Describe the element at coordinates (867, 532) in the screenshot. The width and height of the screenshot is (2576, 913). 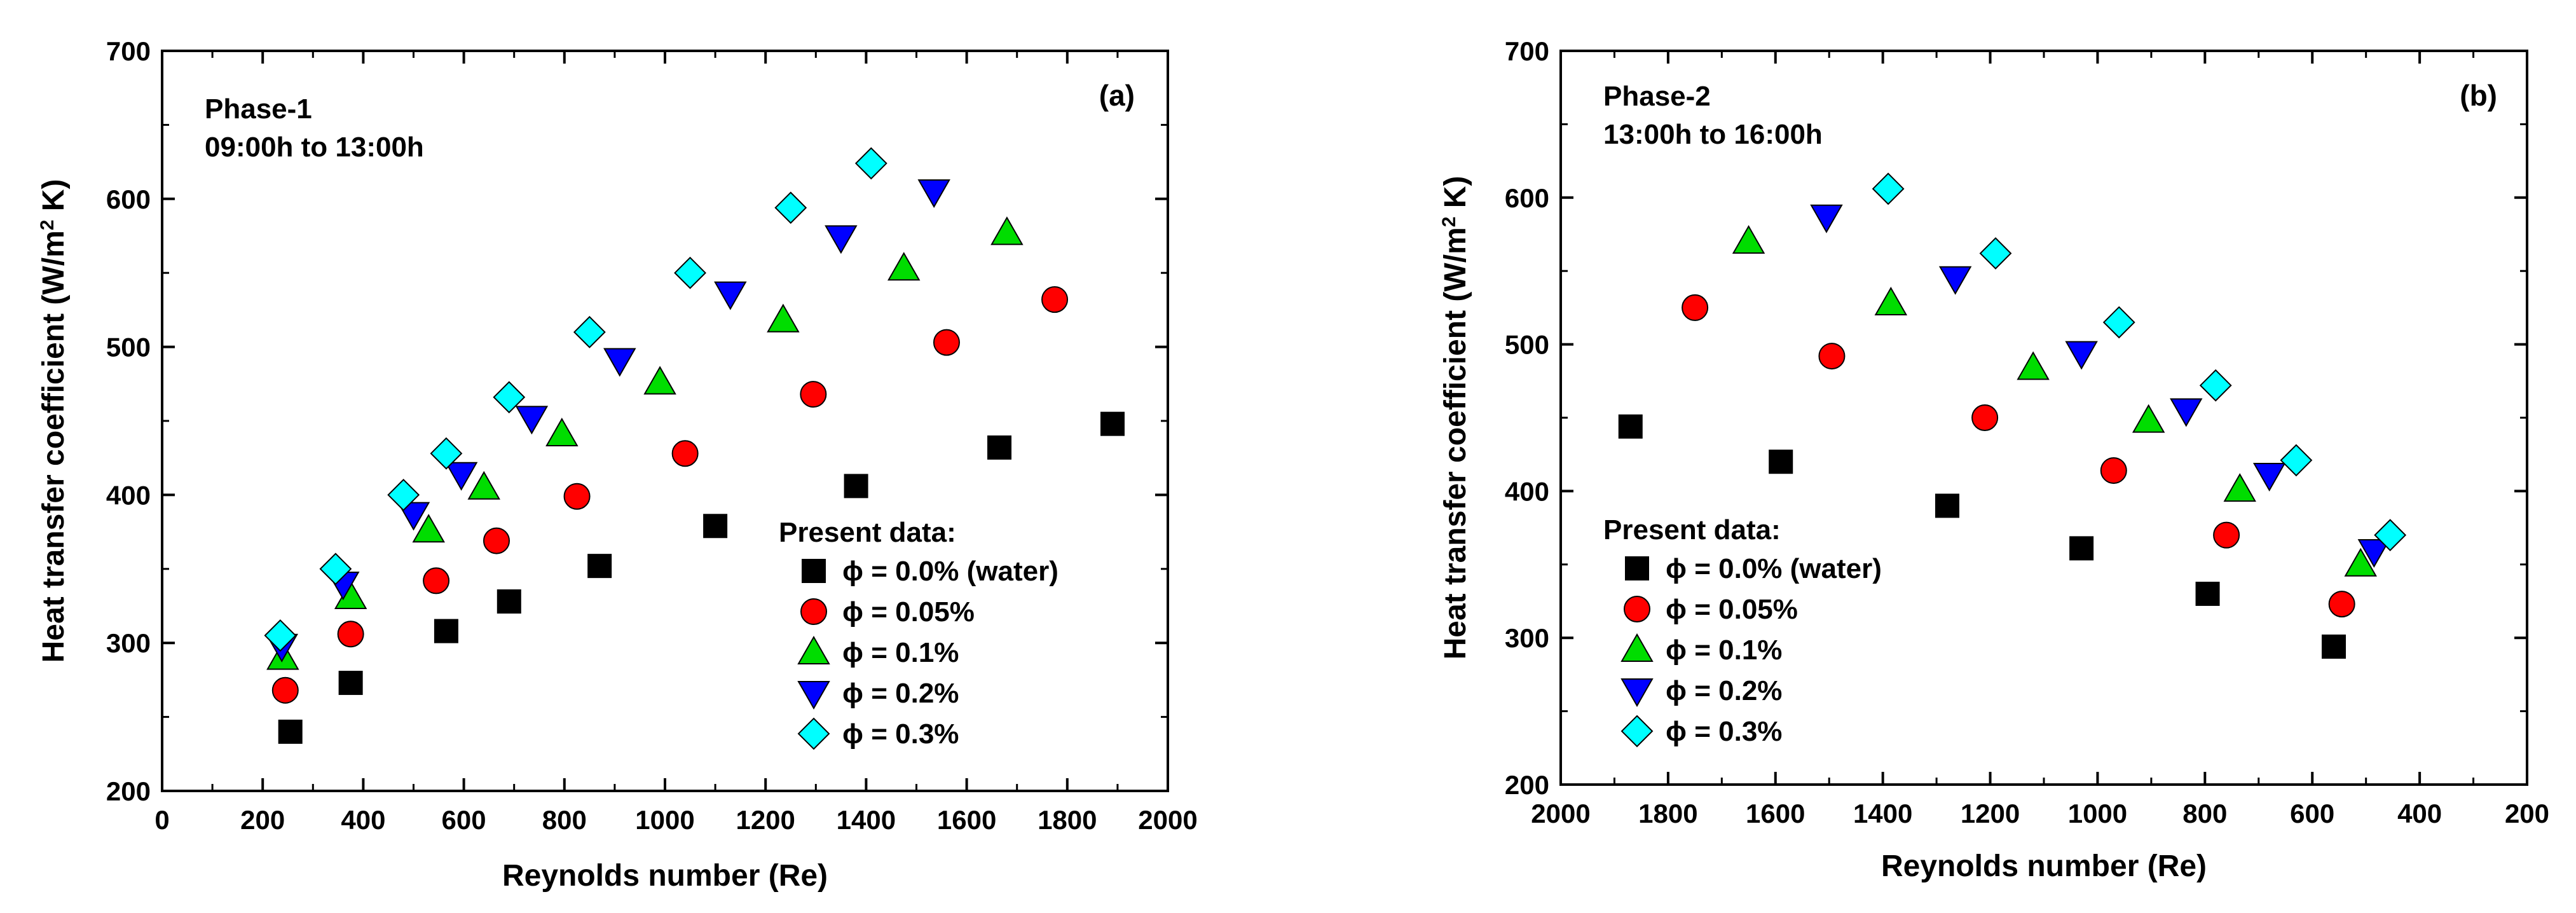
I see `legend-title-a: Present data:` at that location.